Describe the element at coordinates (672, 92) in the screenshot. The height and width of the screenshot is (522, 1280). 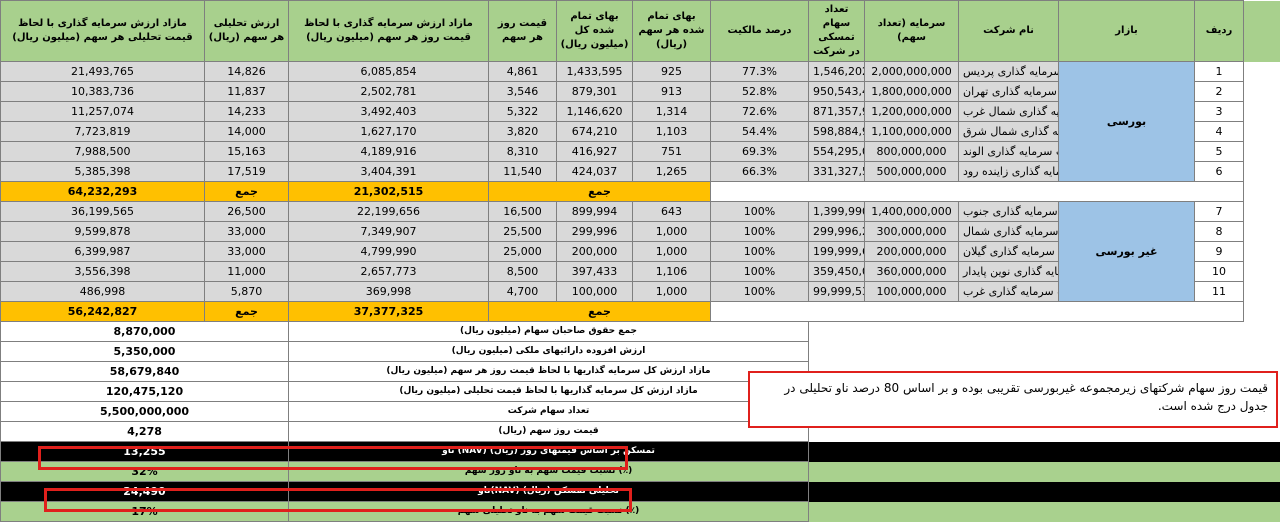
I see `cell-unit-cost: 913` at that location.